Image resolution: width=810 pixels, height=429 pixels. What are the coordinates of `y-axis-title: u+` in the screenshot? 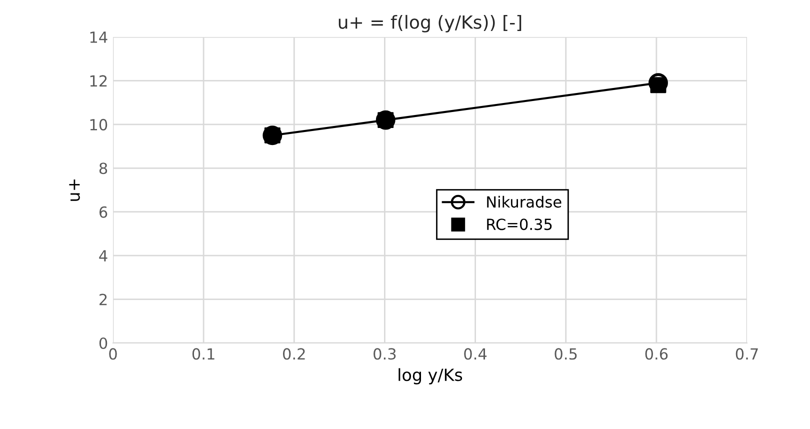 It's located at (74, 190).